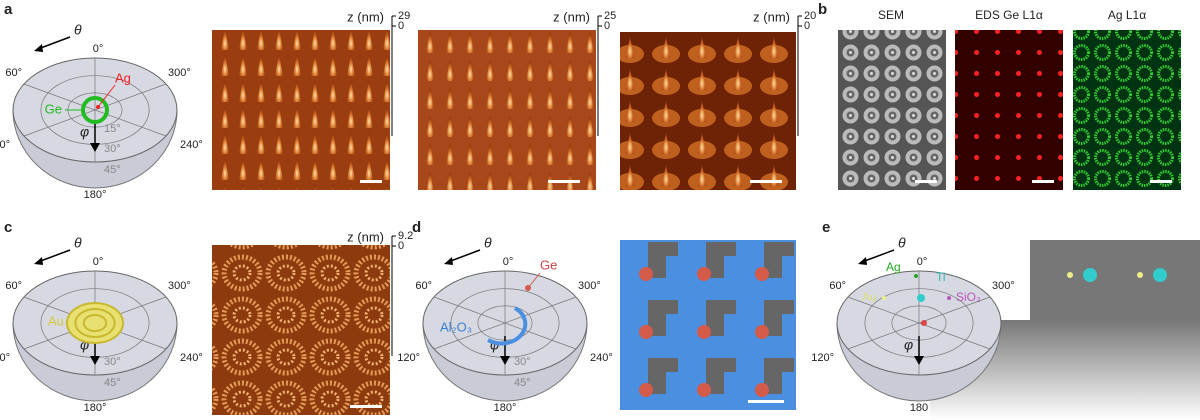  I want to click on image-title: EDS Ge L1α, so click(1009, 15).